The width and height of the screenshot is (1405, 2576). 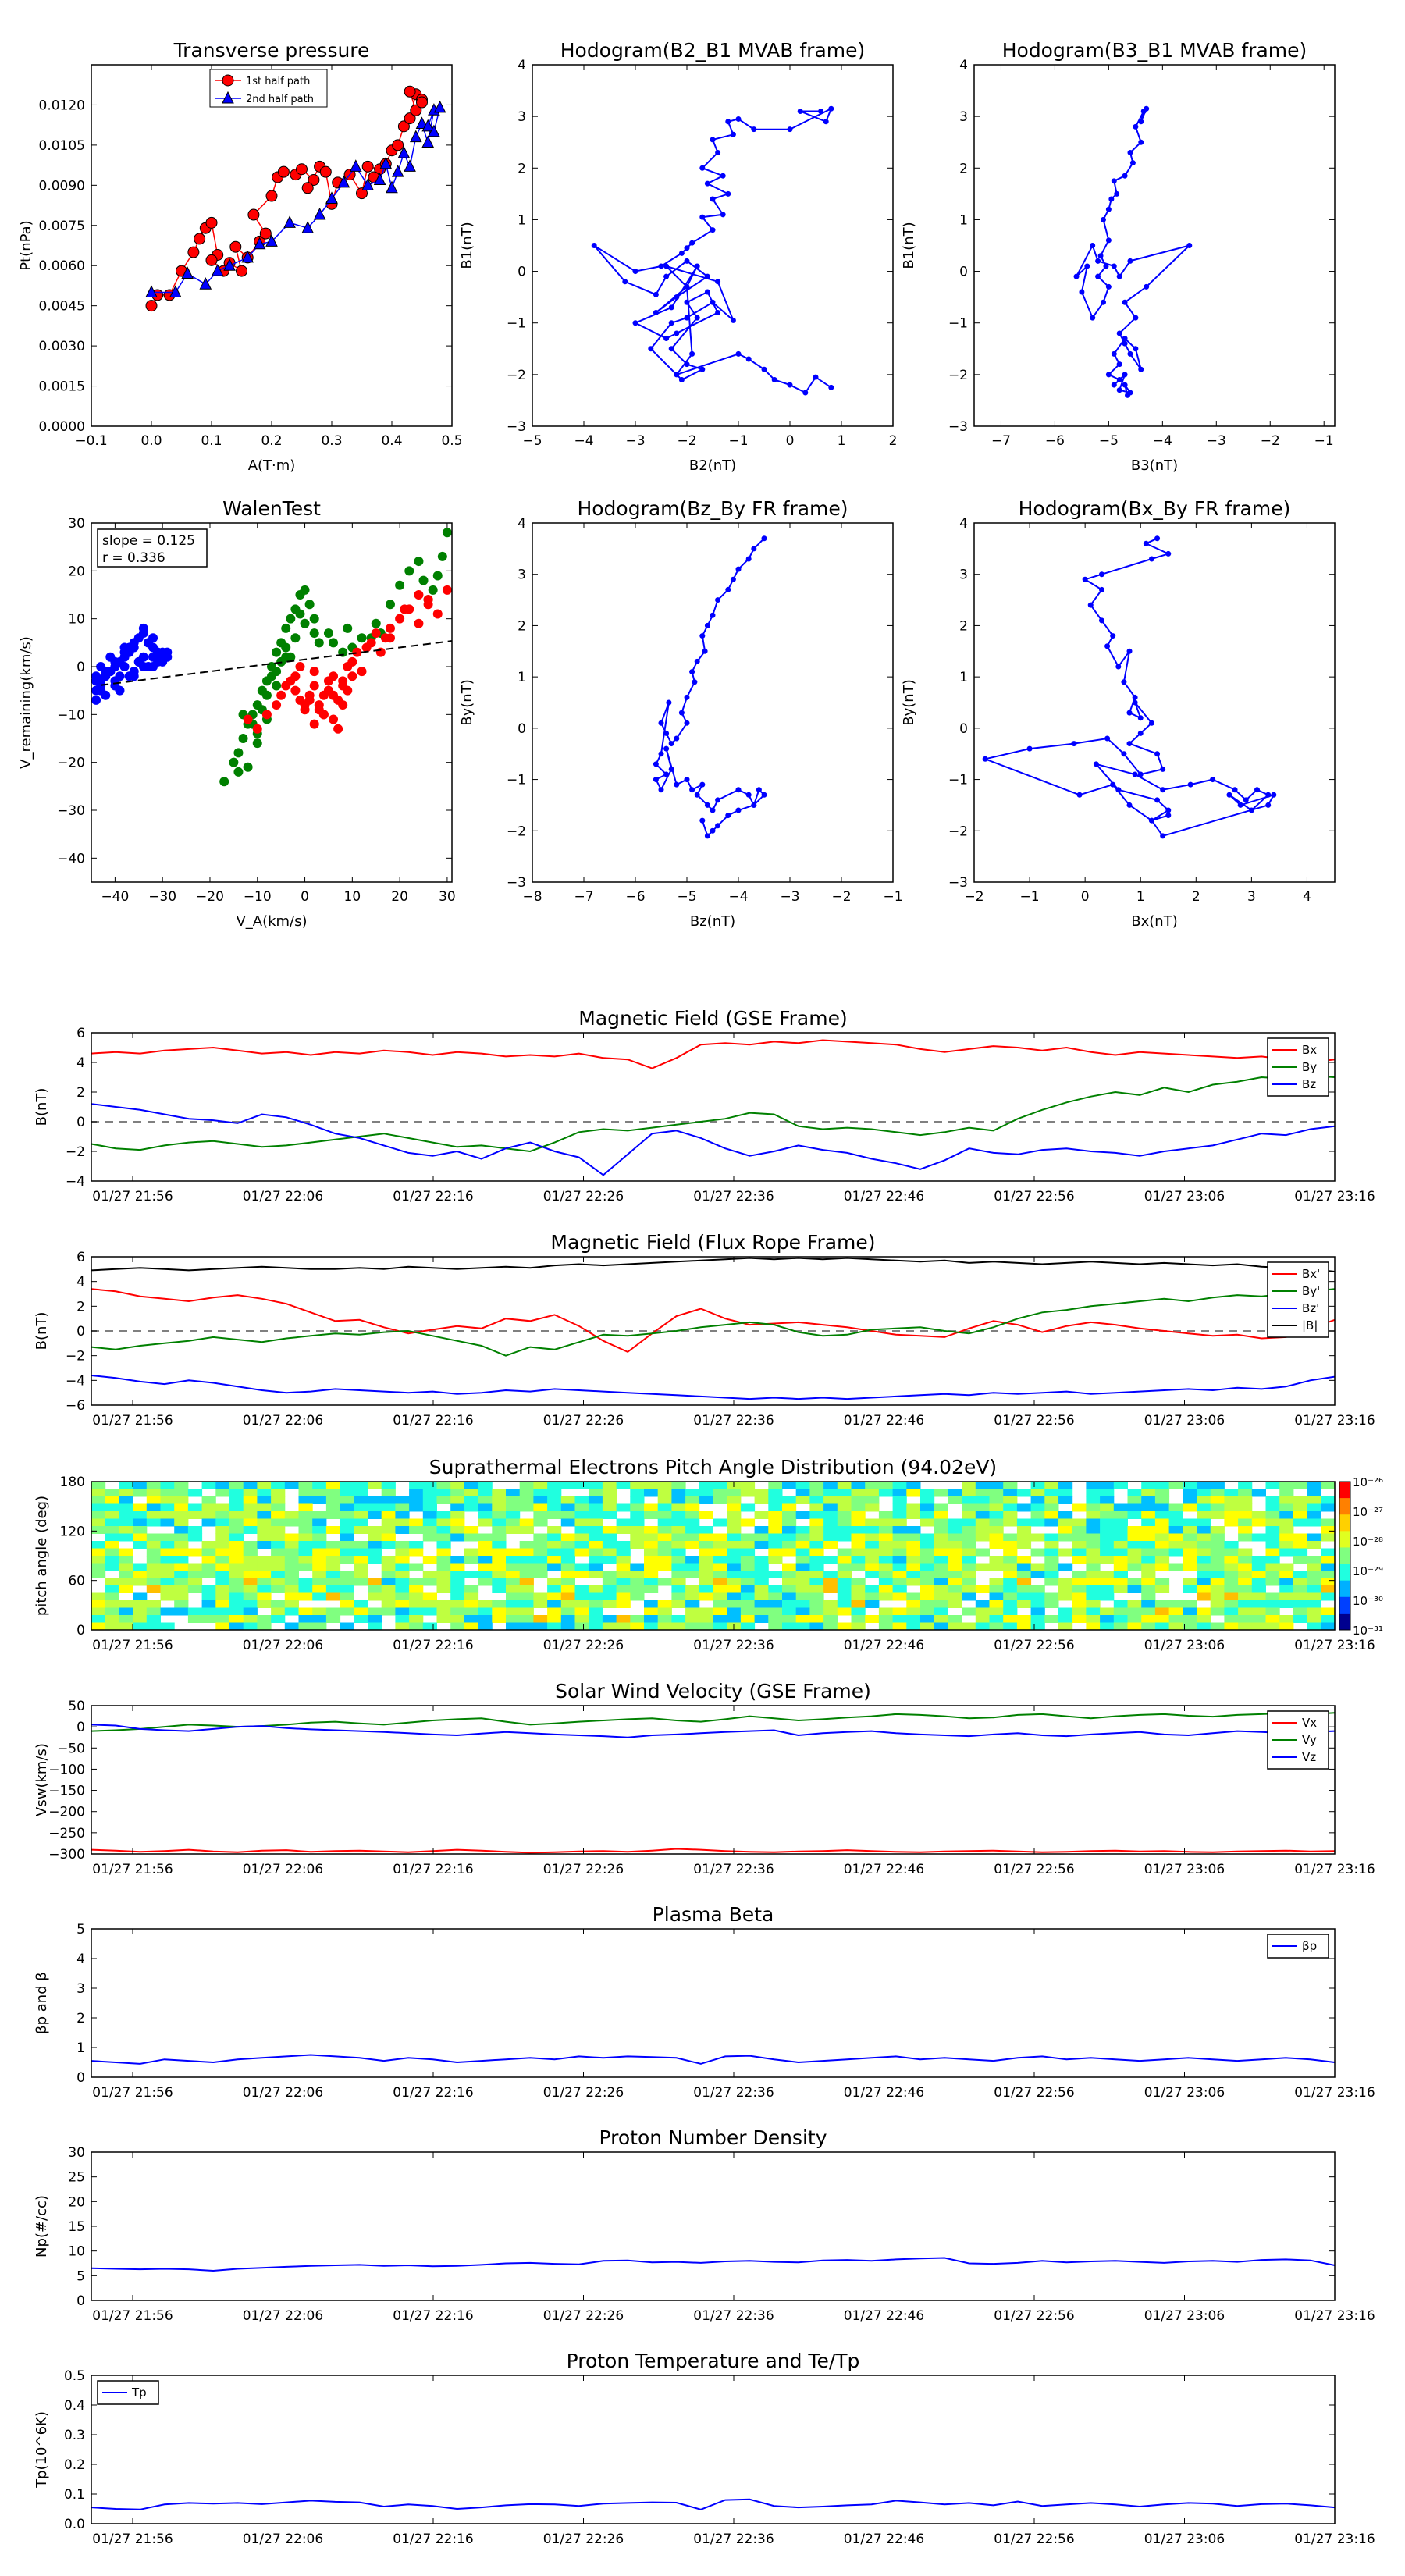 What do you see at coordinates (67, 1833) in the screenshot?
I see `y-tick-label: −250` at bounding box center [67, 1833].